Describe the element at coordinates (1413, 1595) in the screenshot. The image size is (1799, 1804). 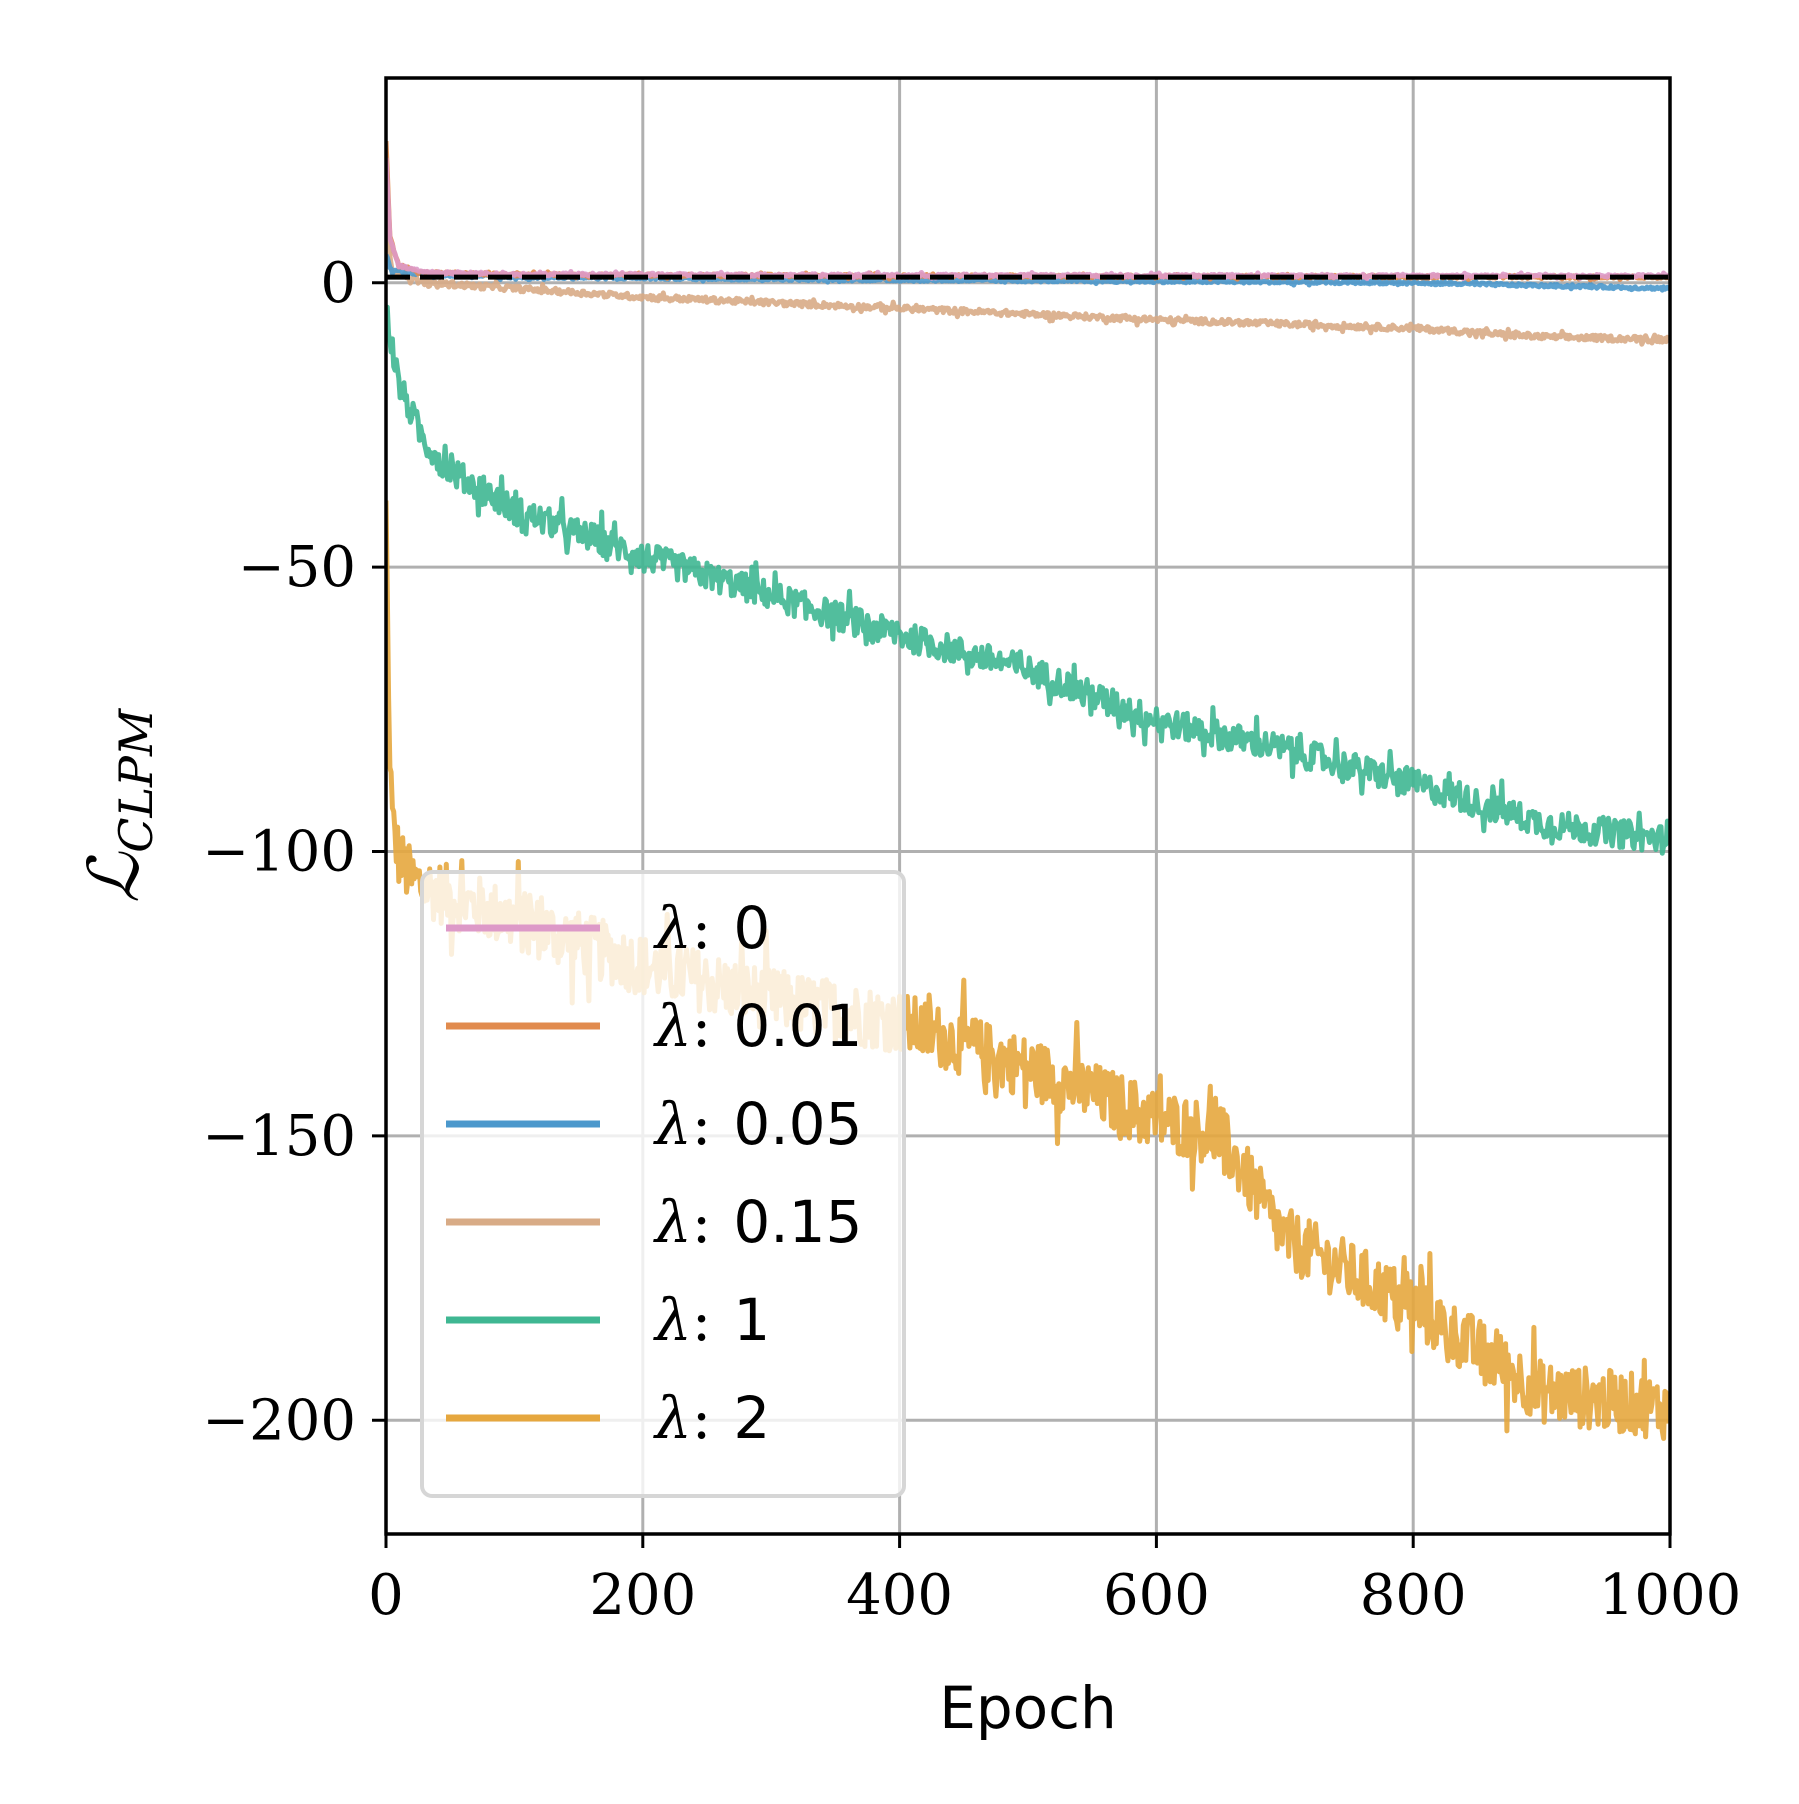
I see `x-tick-label: 800` at that location.